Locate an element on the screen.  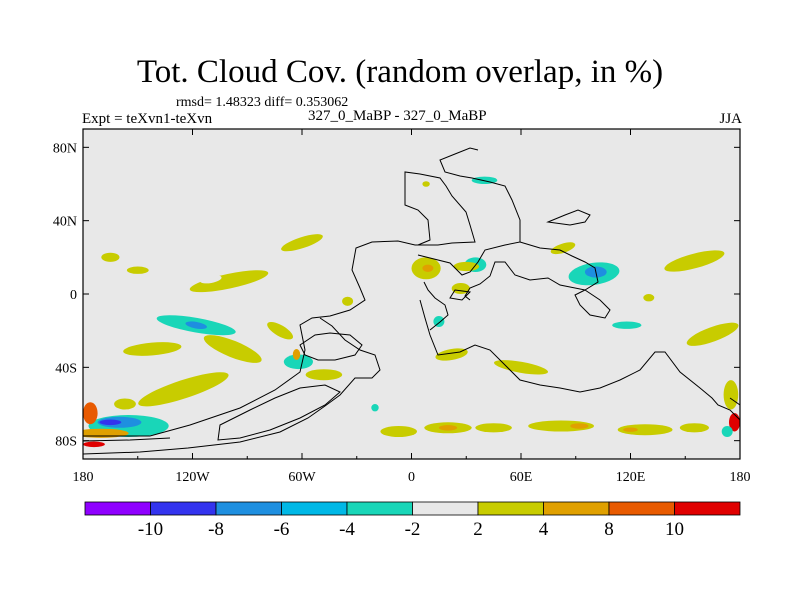
lat-tick-label: 40S is located at coordinates (66, 368).